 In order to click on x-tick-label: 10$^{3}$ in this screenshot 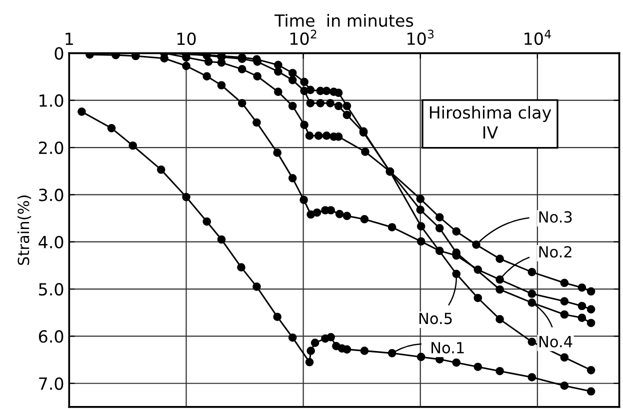, I will do `click(421, 37)`.